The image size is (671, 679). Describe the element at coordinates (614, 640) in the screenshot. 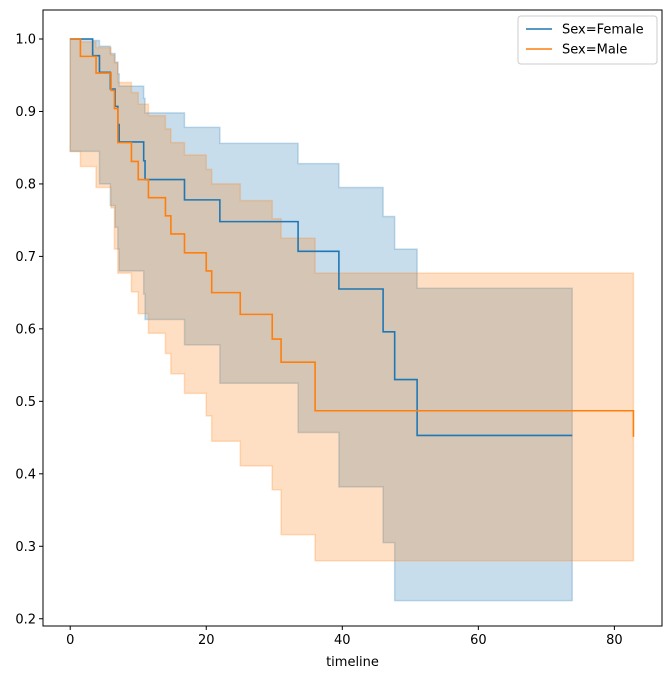

I see `x-tick-label: 80` at that location.